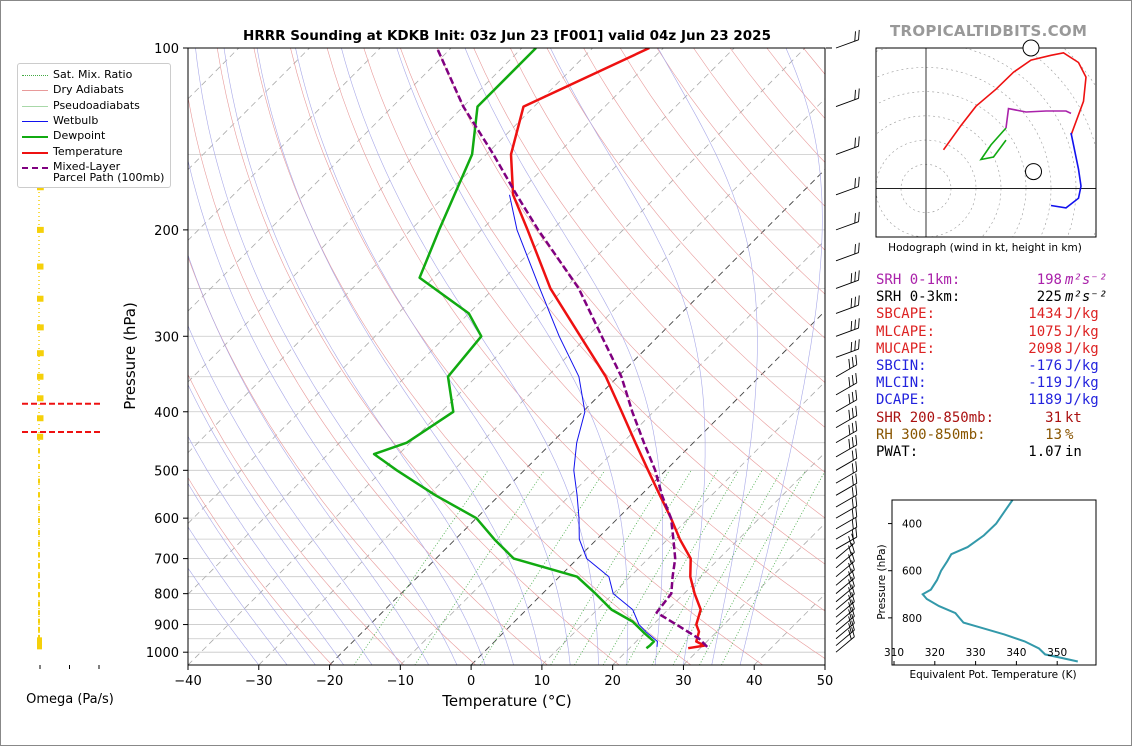 The image size is (1134, 748). I want to click on thetae-frame, so click(994, 582).